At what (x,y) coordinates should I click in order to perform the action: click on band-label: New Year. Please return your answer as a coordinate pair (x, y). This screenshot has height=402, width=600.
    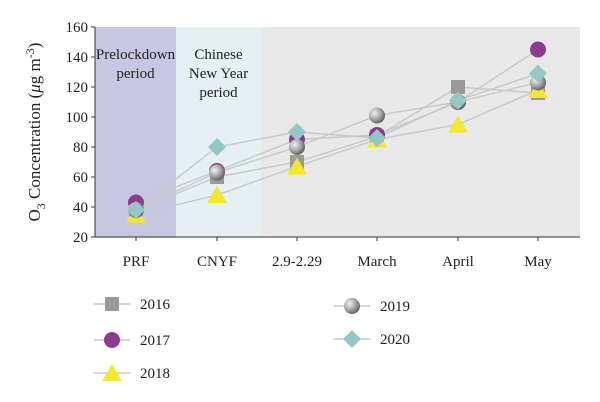
    Looking at the image, I should click on (218, 74).